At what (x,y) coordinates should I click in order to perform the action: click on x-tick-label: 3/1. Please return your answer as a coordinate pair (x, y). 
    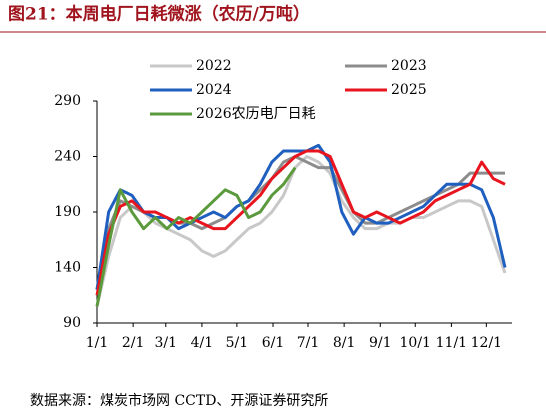
    Looking at the image, I should click on (166, 343).